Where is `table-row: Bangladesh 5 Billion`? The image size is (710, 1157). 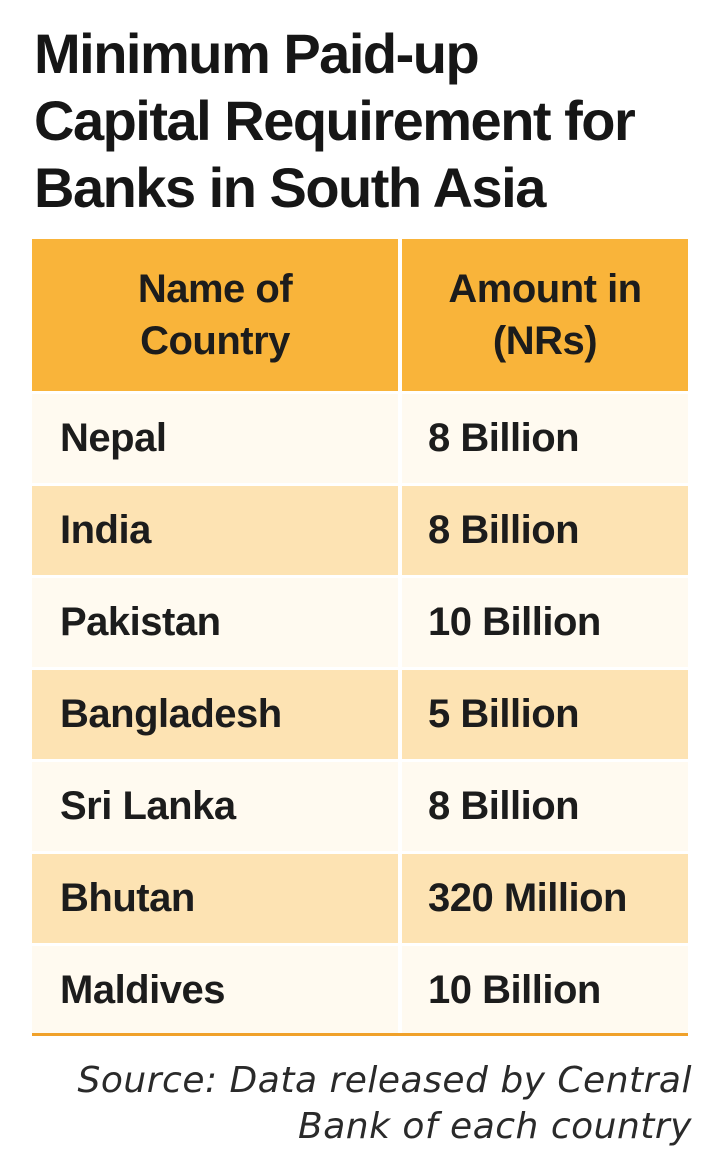
table-row: Bangladesh 5 Billion is located at coordinates (360, 713).